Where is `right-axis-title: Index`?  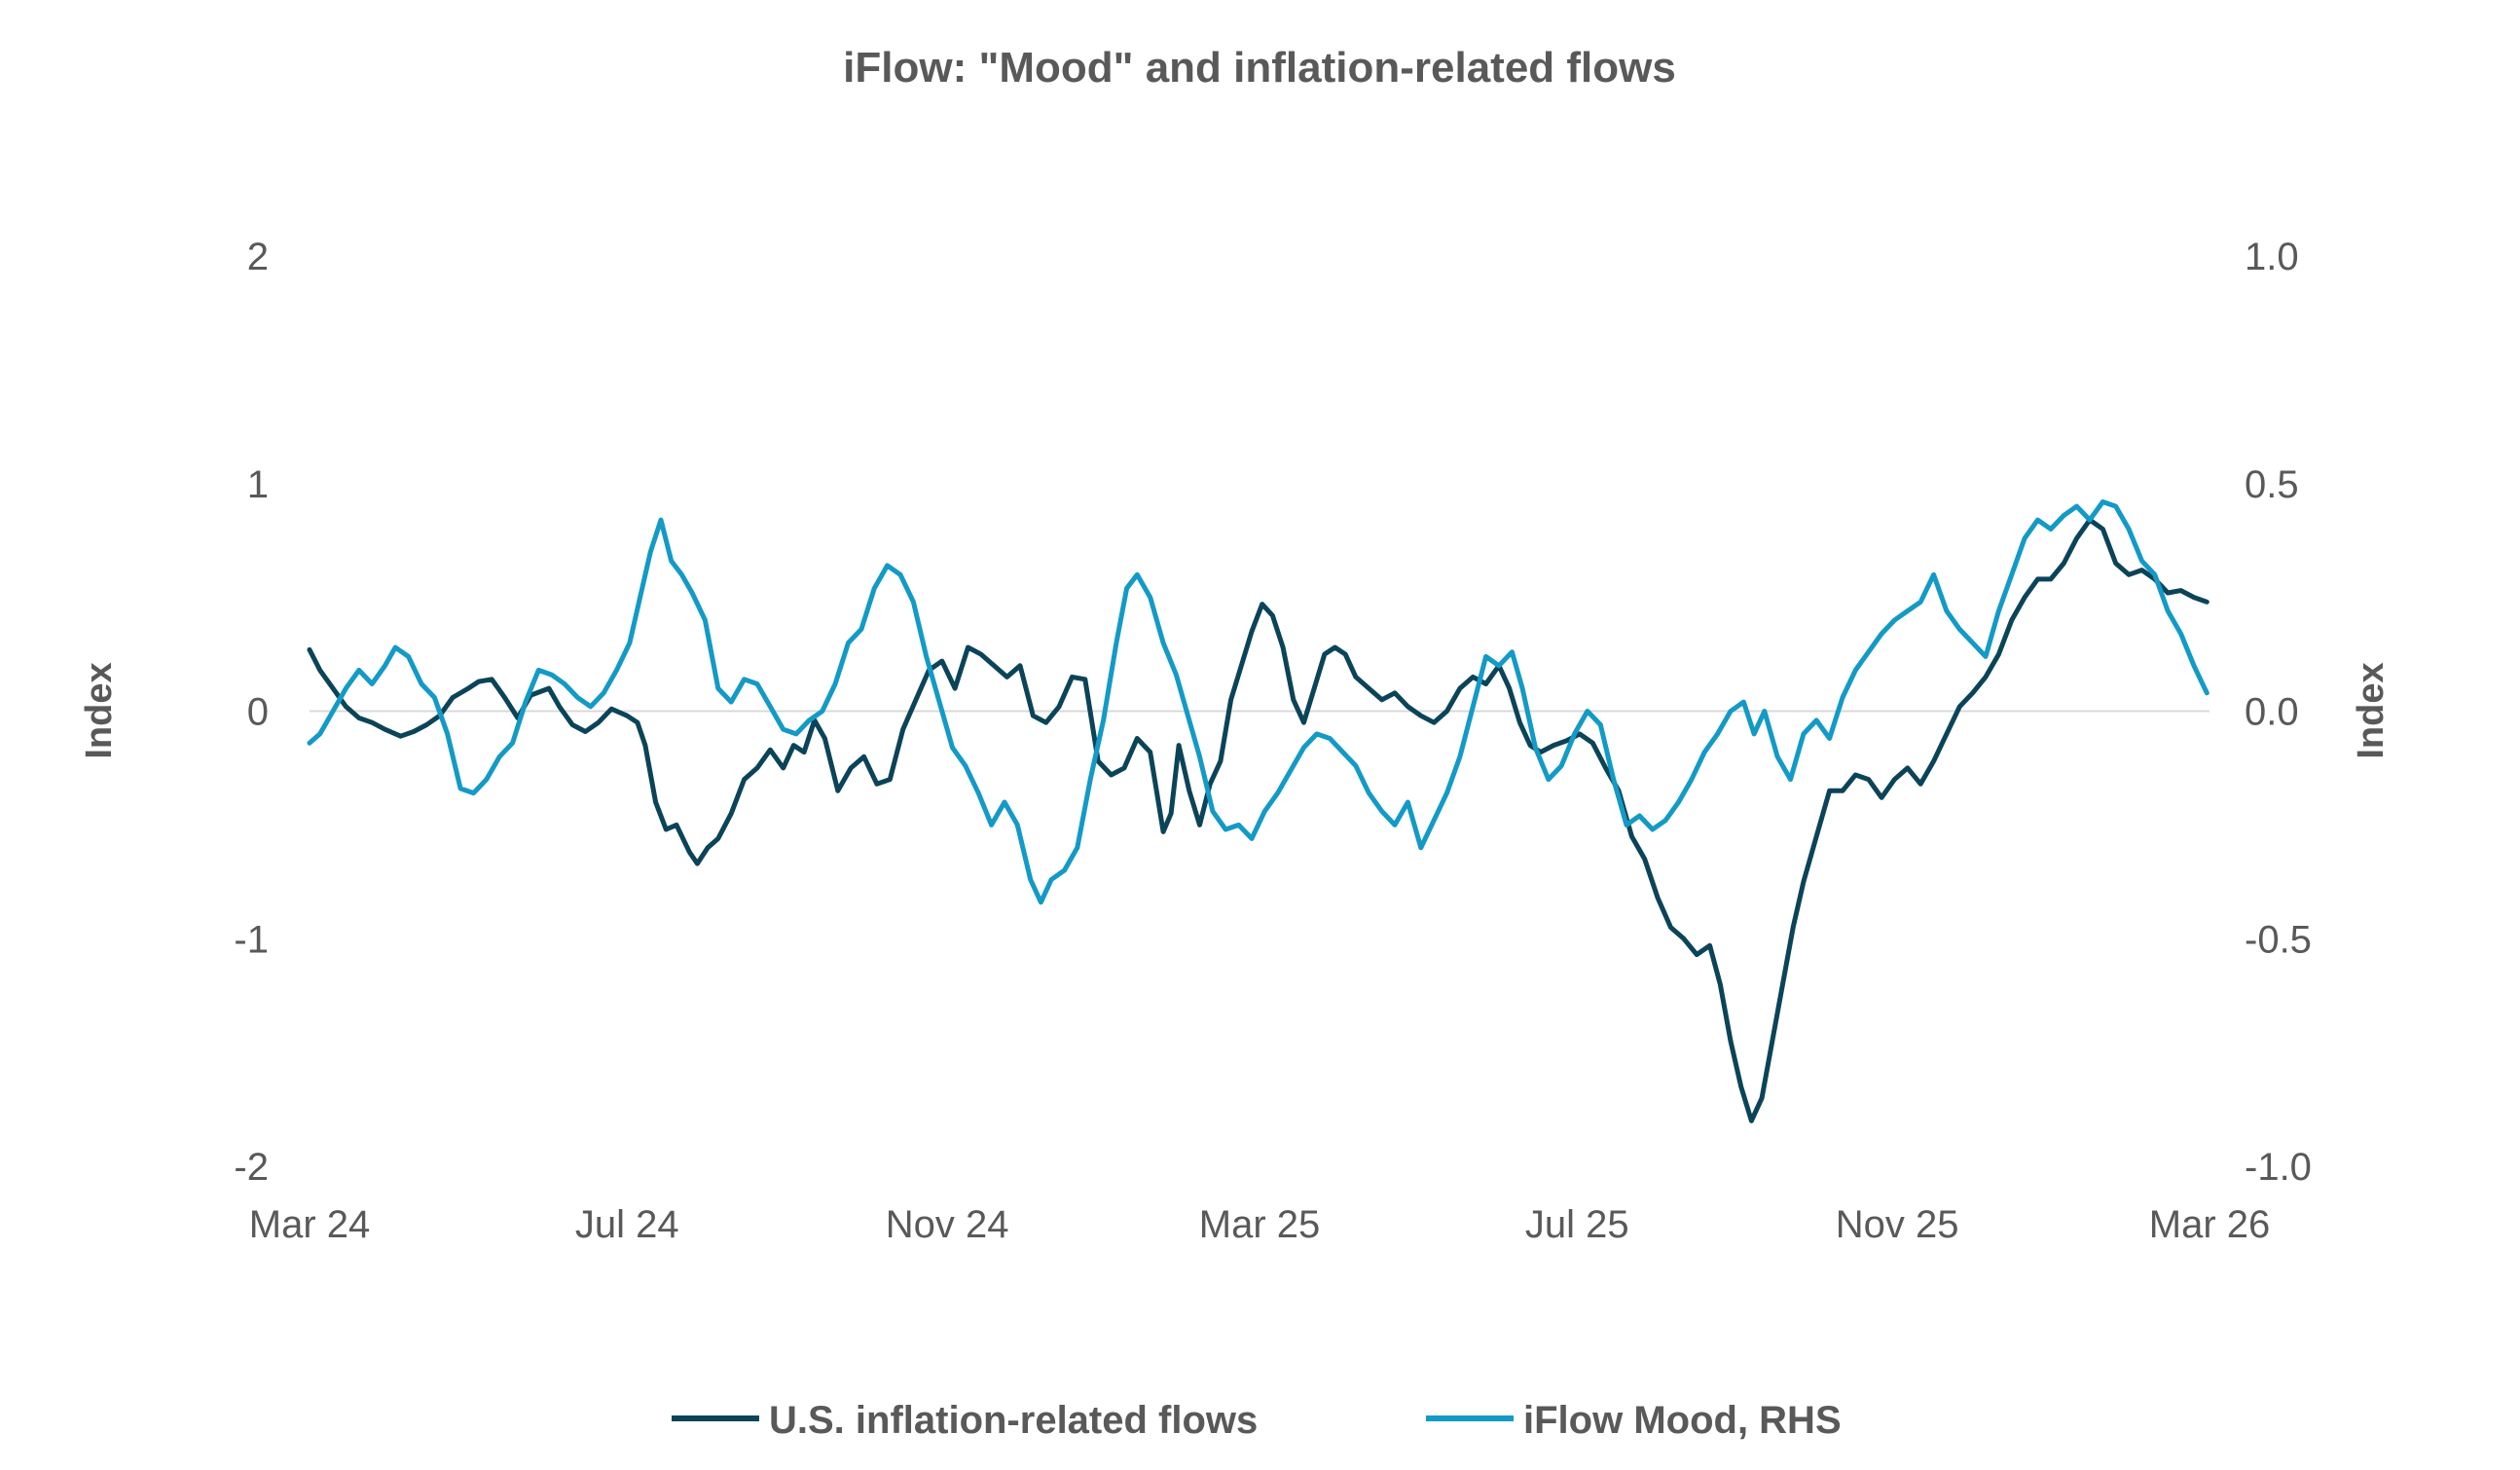
right-axis-title: Index is located at coordinates (2371, 710).